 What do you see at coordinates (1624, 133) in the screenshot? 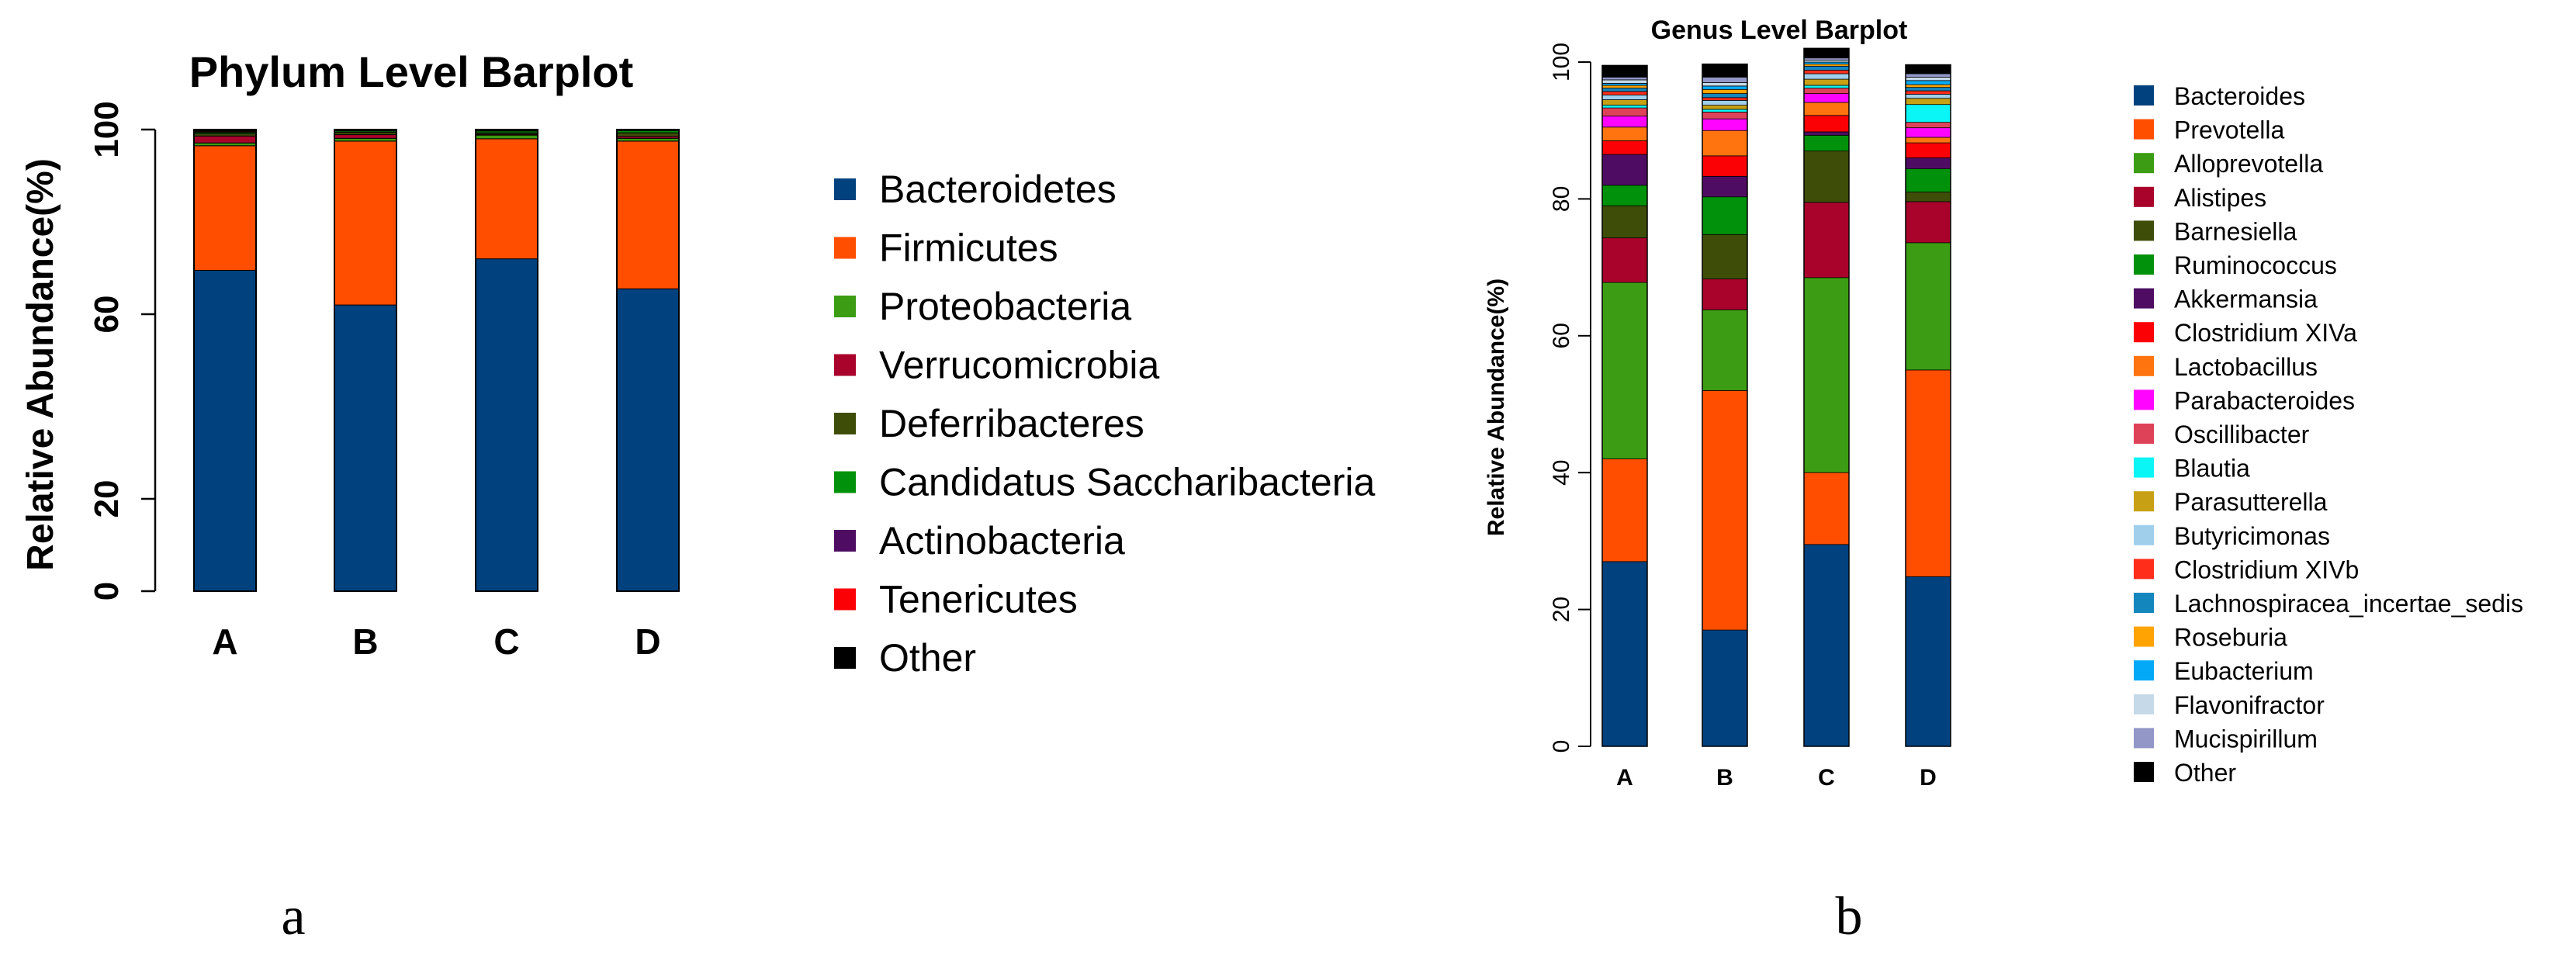
I see `genus-segment-a-lactobacillus` at bounding box center [1624, 133].